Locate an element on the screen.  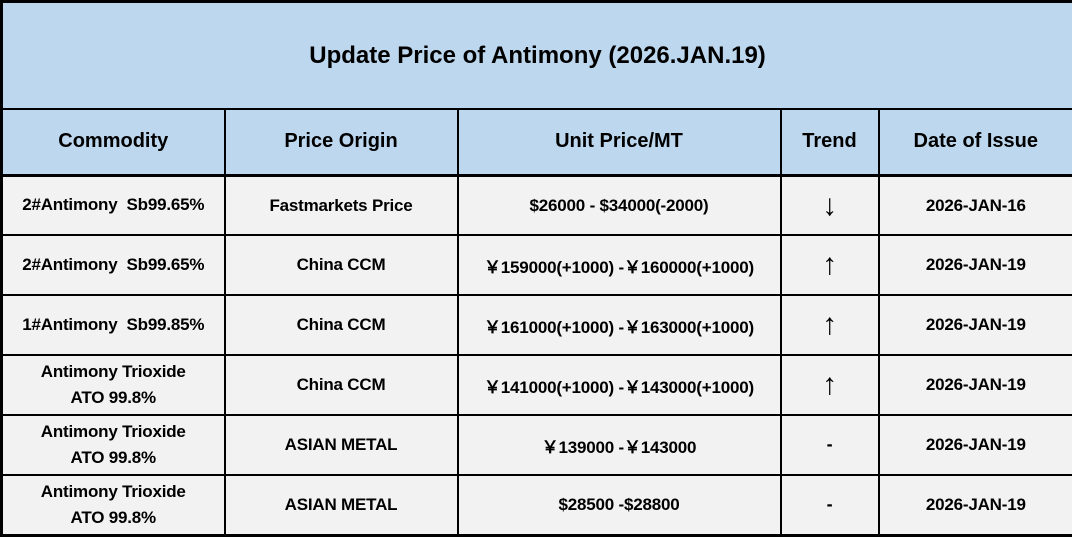
trend-cell: ↓ is located at coordinates (829, 205).